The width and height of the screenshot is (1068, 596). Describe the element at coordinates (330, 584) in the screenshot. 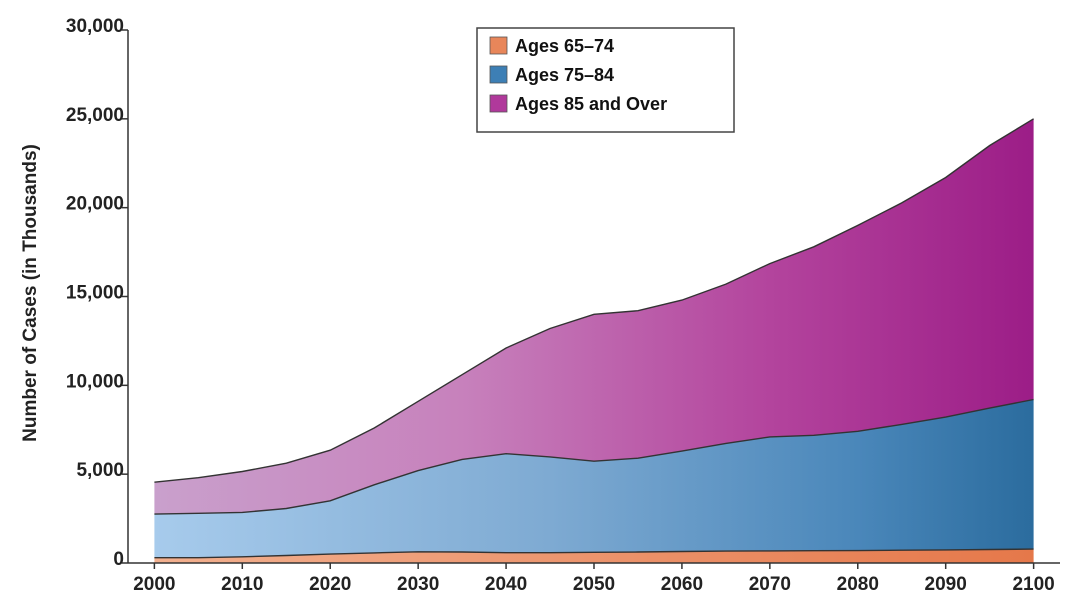

I see `x-tick-label: 2020` at that location.